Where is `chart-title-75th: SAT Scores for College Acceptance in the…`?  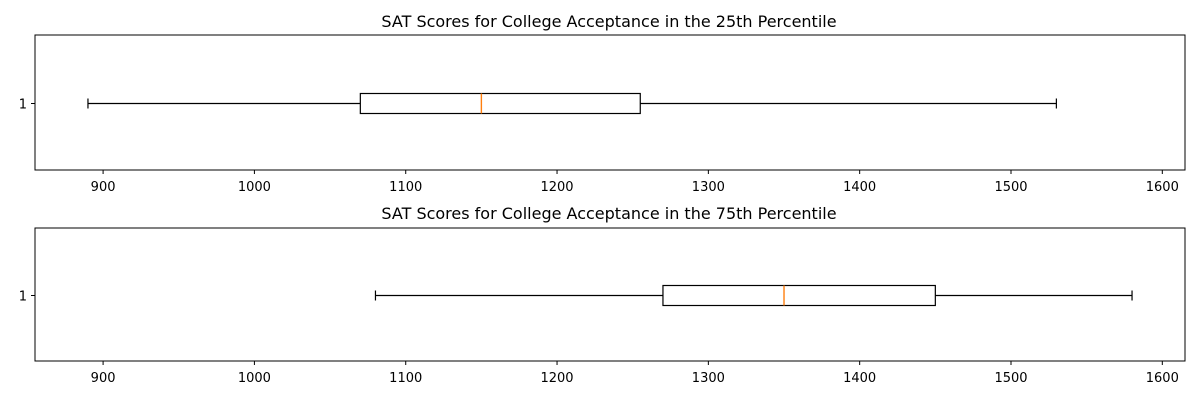
chart-title-75th: SAT Scores for College Acceptance in the… is located at coordinates (608, 213).